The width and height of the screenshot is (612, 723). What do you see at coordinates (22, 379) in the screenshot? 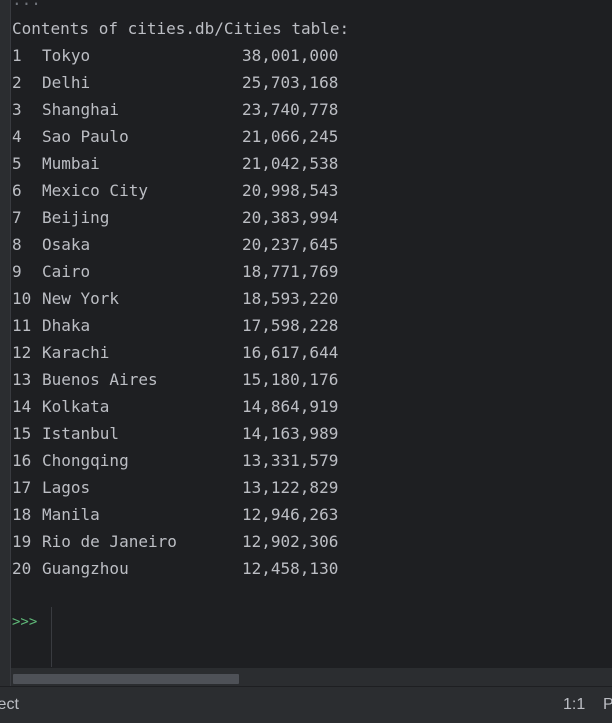
I see `row-index: 13` at bounding box center [22, 379].